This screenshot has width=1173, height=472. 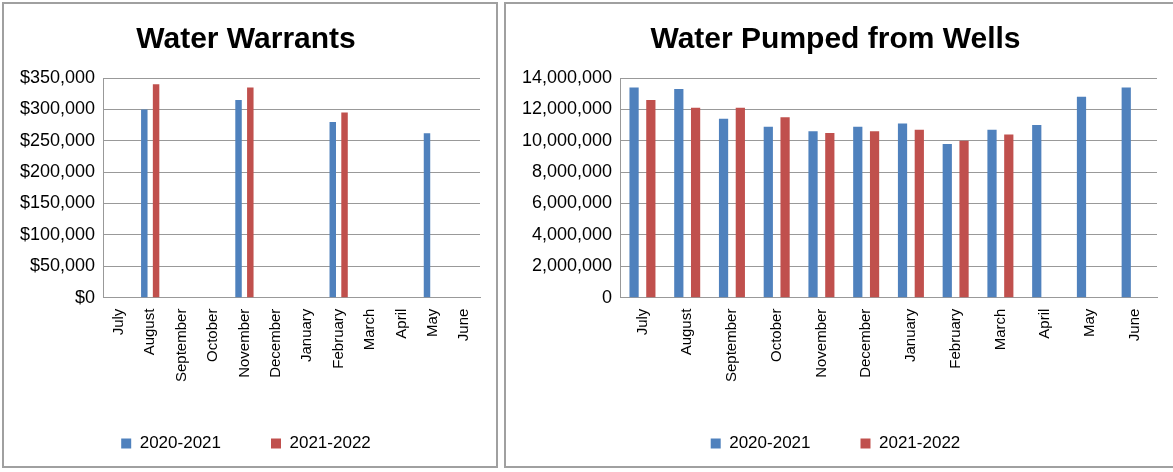 What do you see at coordinates (85, 296) in the screenshot?
I see `y-tick-label: $0` at bounding box center [85, 296].